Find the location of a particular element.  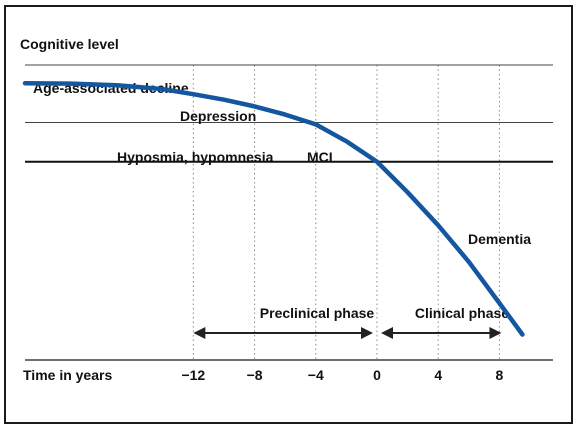

x-tick-label: 0 is located at coordinates (377, 375).